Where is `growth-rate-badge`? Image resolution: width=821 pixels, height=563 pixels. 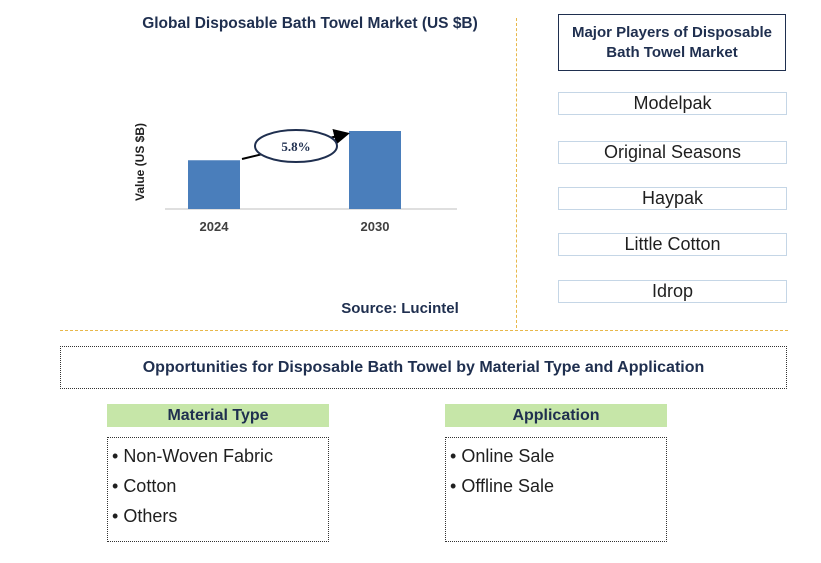 growth-rate-badge is located at coordinates (296, 146).